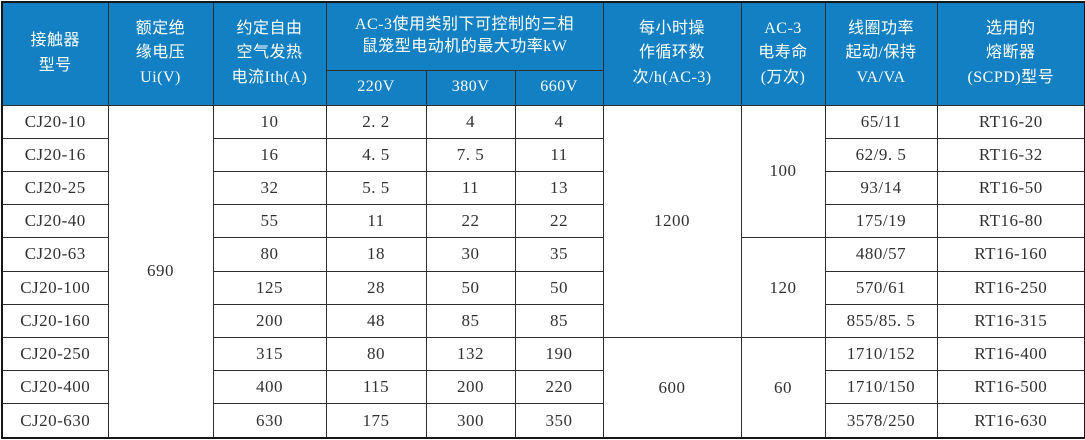  What do you see at coordinates (470, 421) in the screenshot?
I see `cell-kw380: 300` at bounding box center [470, 421].